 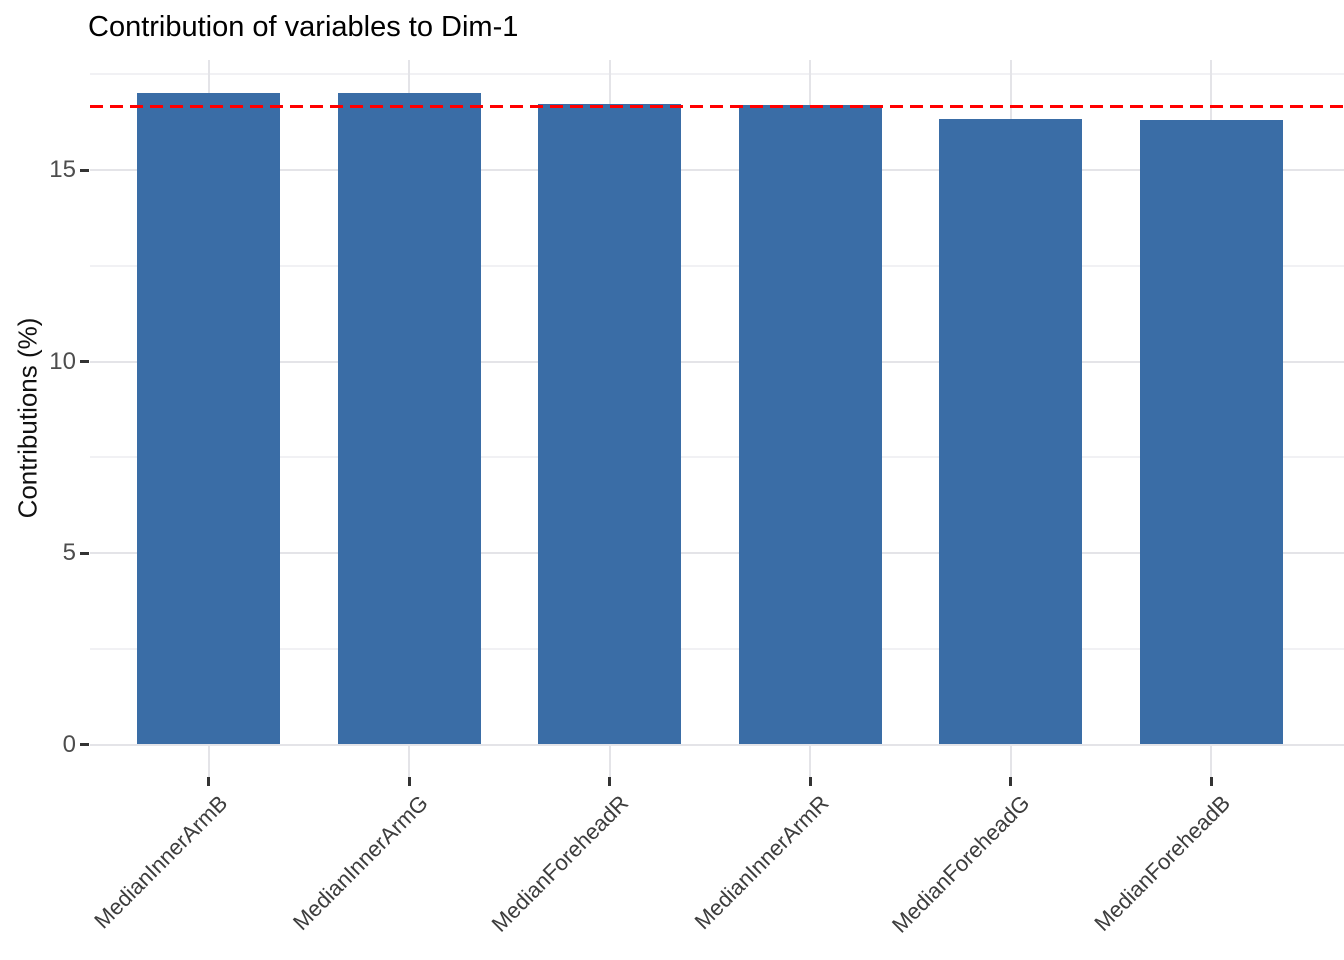 I want to click on reference-line, so click(x=717, y=106).